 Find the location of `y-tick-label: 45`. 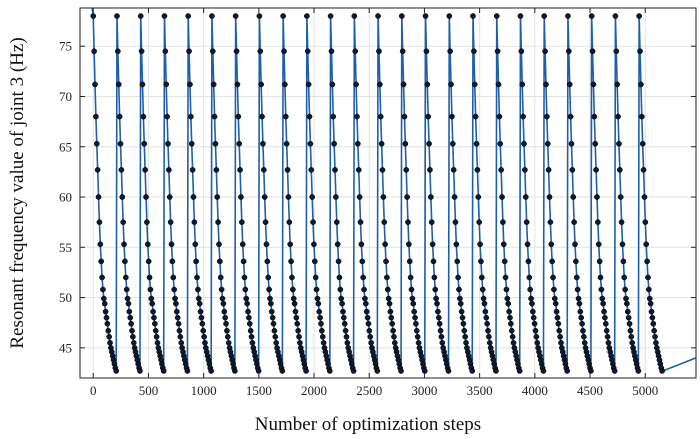

y-tick-label: 45 is located at coordinates (65, 347).